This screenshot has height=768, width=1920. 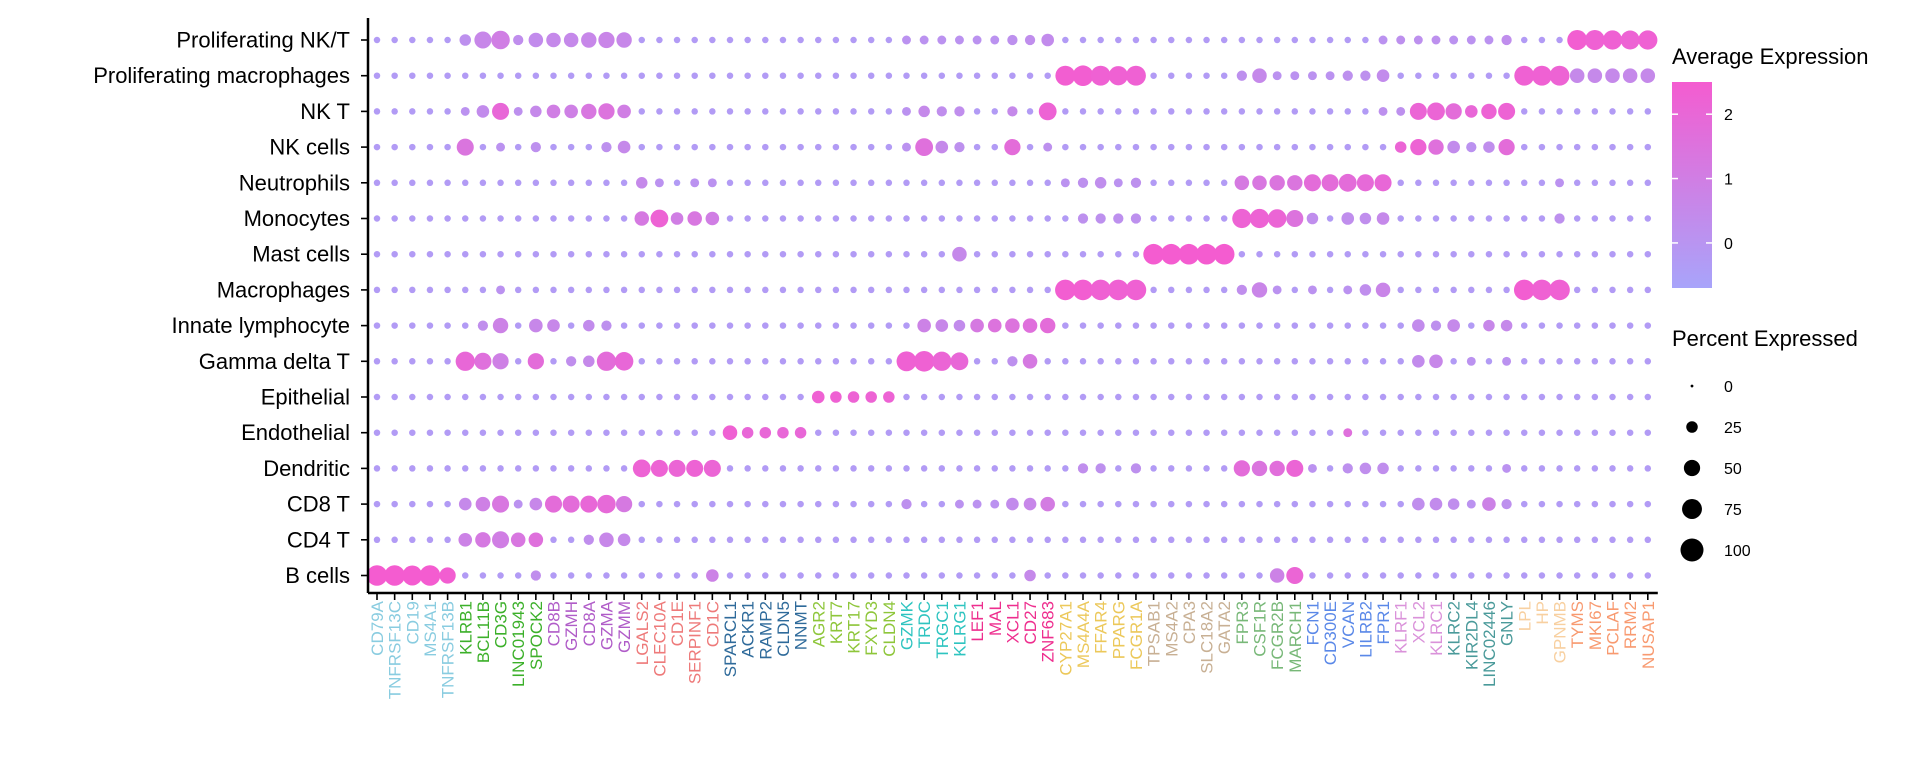 What do you see at coordinates (1733, 428) in the screenshot?
I see `size-legend-label: 25` at bounding box center [1733, 428].